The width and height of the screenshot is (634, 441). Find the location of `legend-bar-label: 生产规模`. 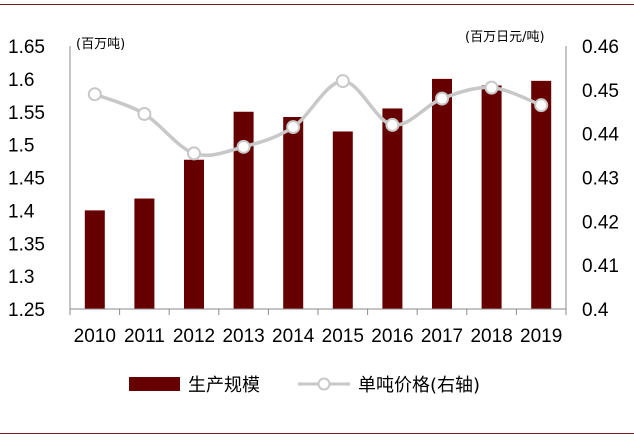

legend-bar-label: 生产规模 is located at coordinates (224, 385).